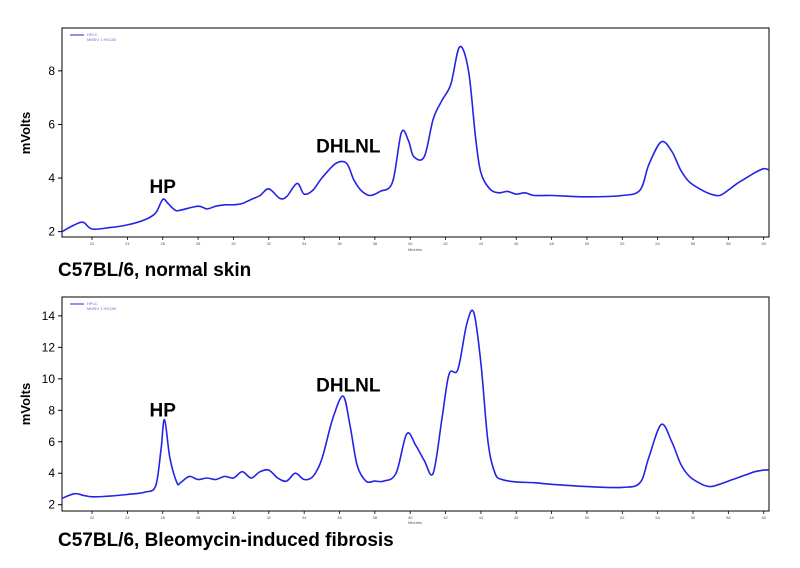  I want to click on y-axis: 2 4 6 8, so click(55, 151).